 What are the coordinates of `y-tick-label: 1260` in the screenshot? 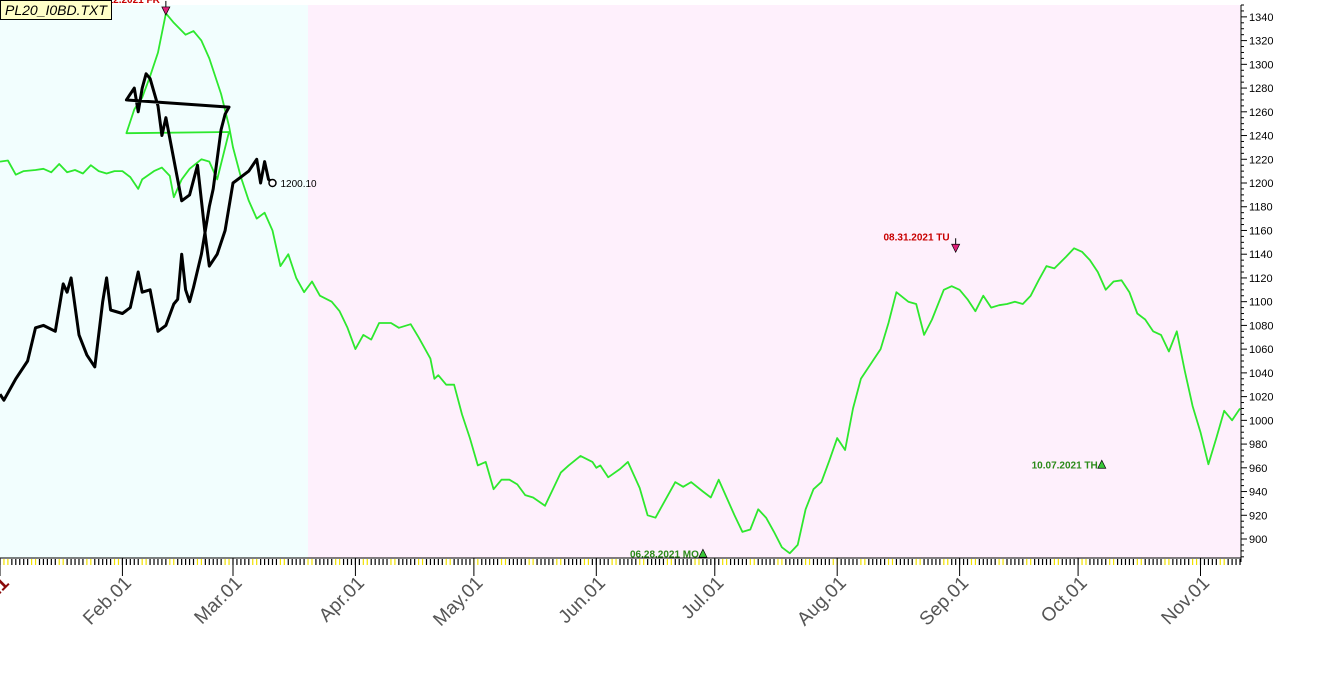 It's located at (1261, 113).